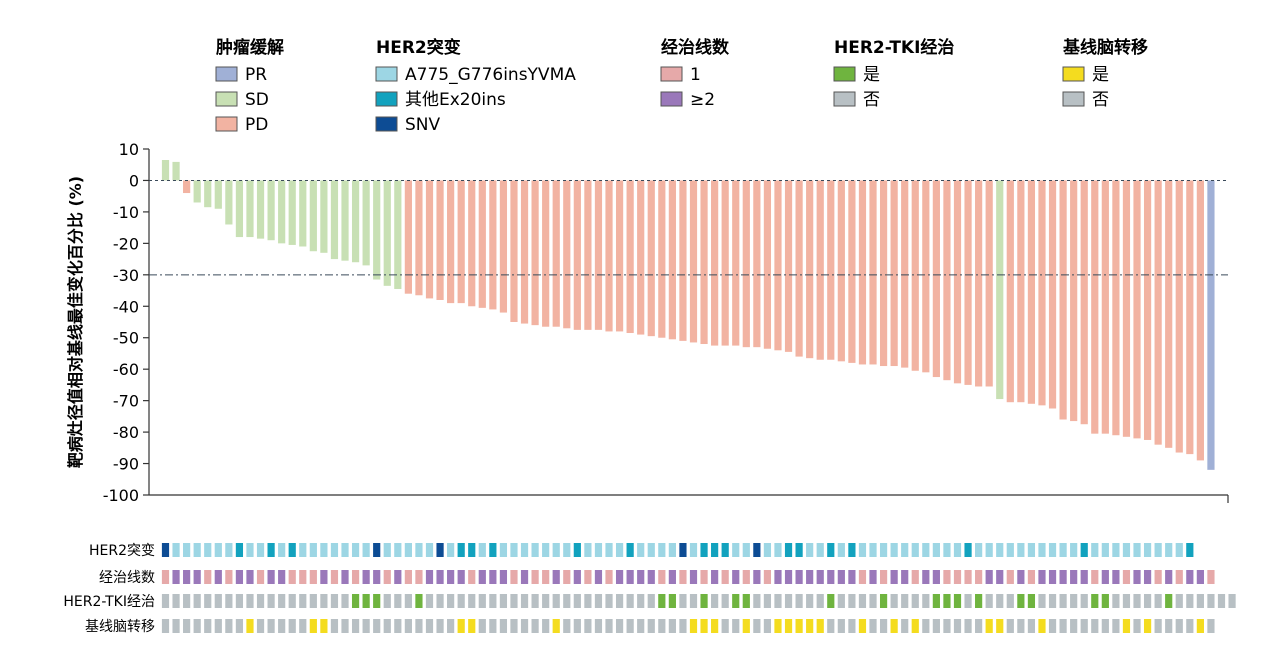 This screenshot has width=1270, height=664. What do you see at coordinates (256, 75) in the screenshot?
I see `legend-label: PR` at bounding box center [256, 75].